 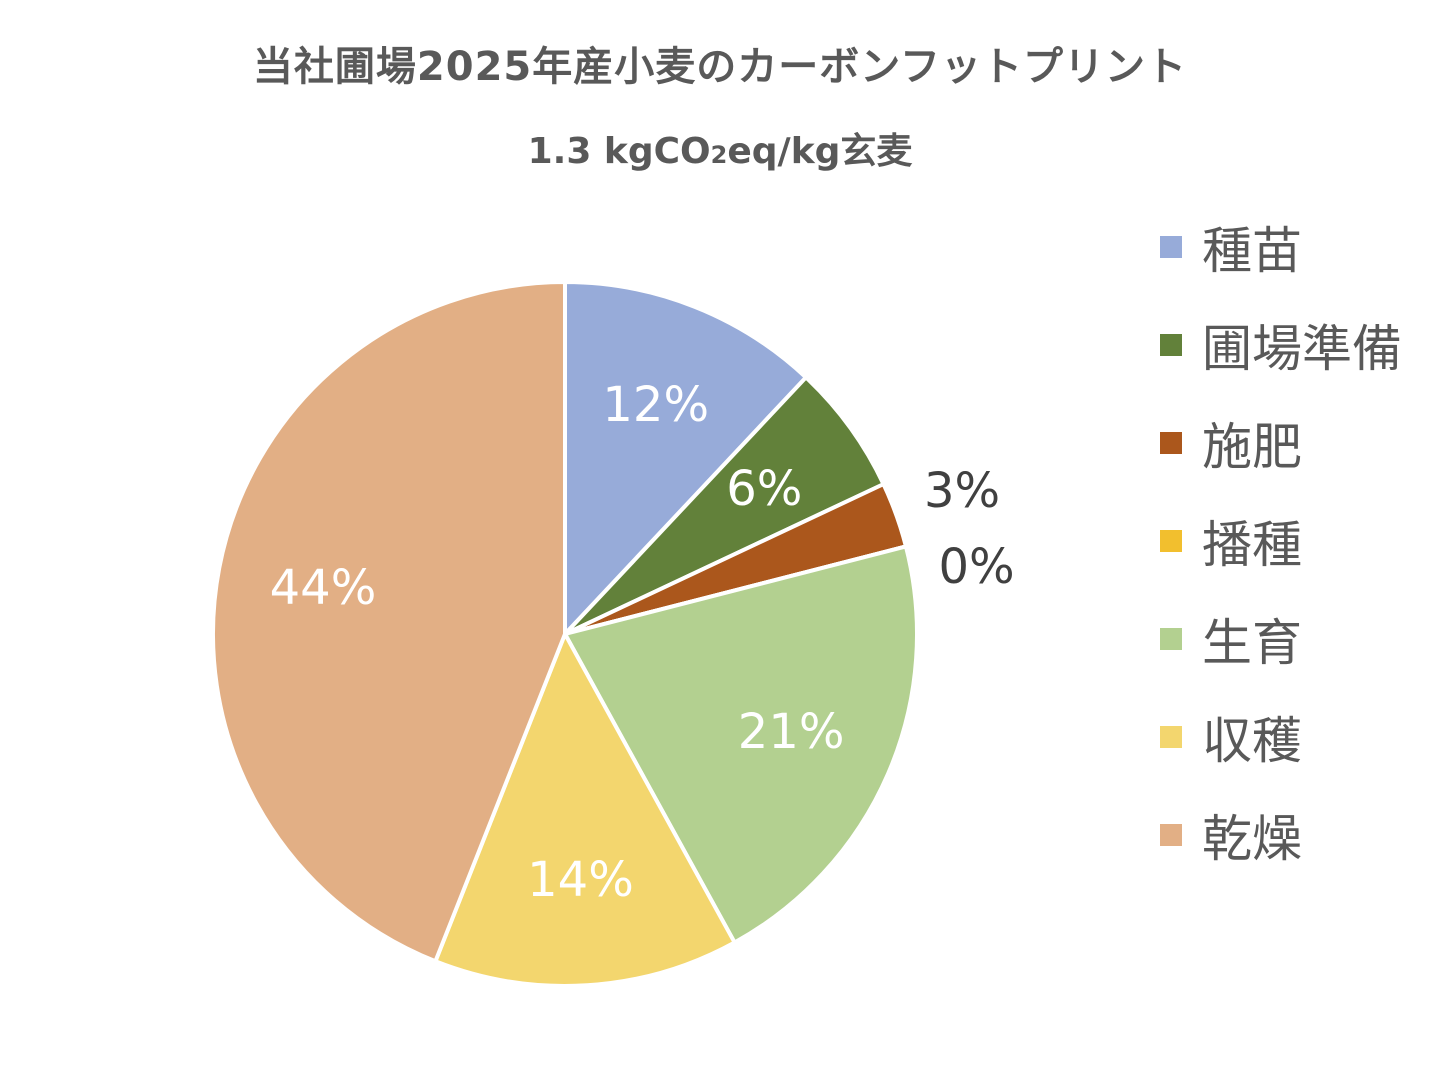 What do you see at coordinates (719, 155) in the screenshot?
I see `subtitle-unit-subscript: 2` at bounding box center [719, 155].